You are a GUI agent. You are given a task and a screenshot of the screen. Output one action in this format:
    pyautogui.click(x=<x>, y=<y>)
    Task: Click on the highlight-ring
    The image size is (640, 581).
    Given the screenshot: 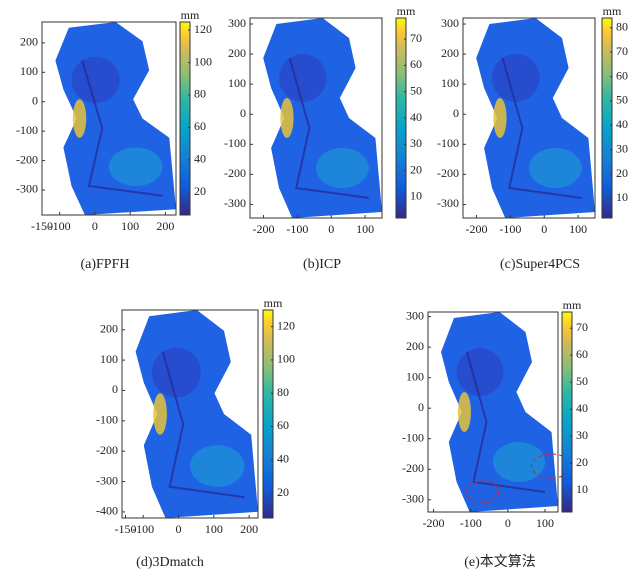 What is the action you would take?
    pyautogui.click(x=483, y=492)
    